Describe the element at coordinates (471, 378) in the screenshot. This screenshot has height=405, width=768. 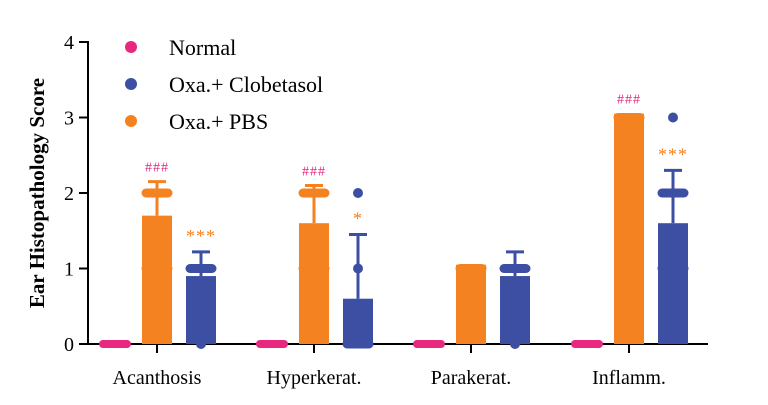
I see `x-tick-label: Parakerat.` at that location.